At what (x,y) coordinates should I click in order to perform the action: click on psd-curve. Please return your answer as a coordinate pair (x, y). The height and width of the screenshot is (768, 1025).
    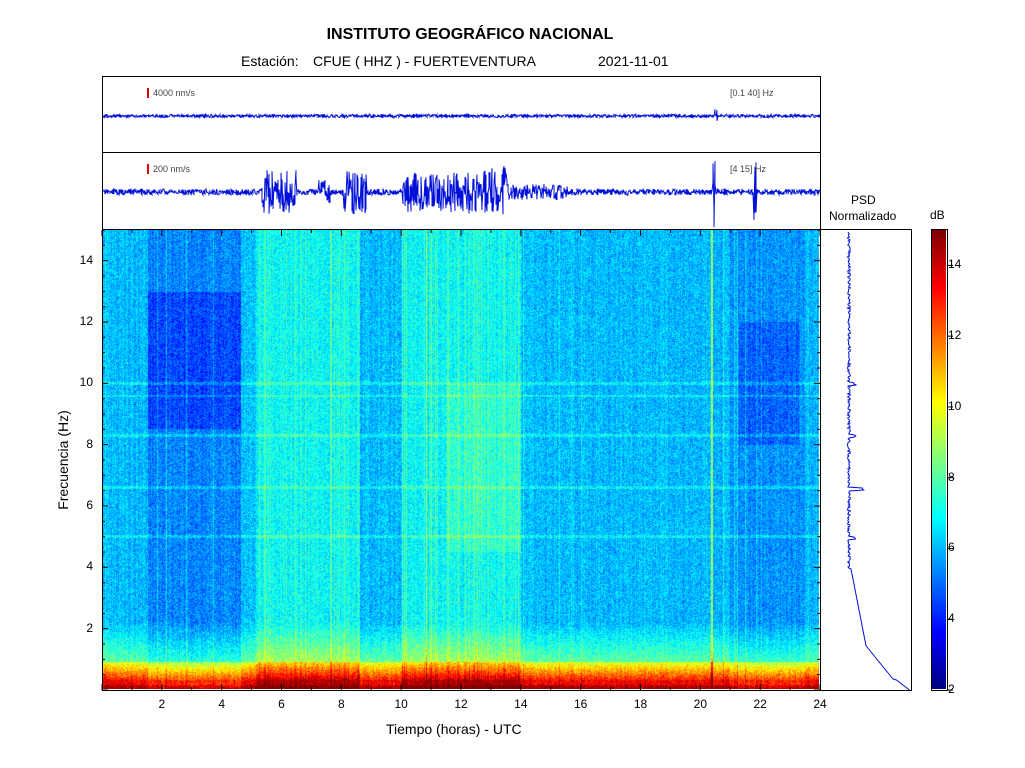
    Looking at the image, I should click on (877, 461).